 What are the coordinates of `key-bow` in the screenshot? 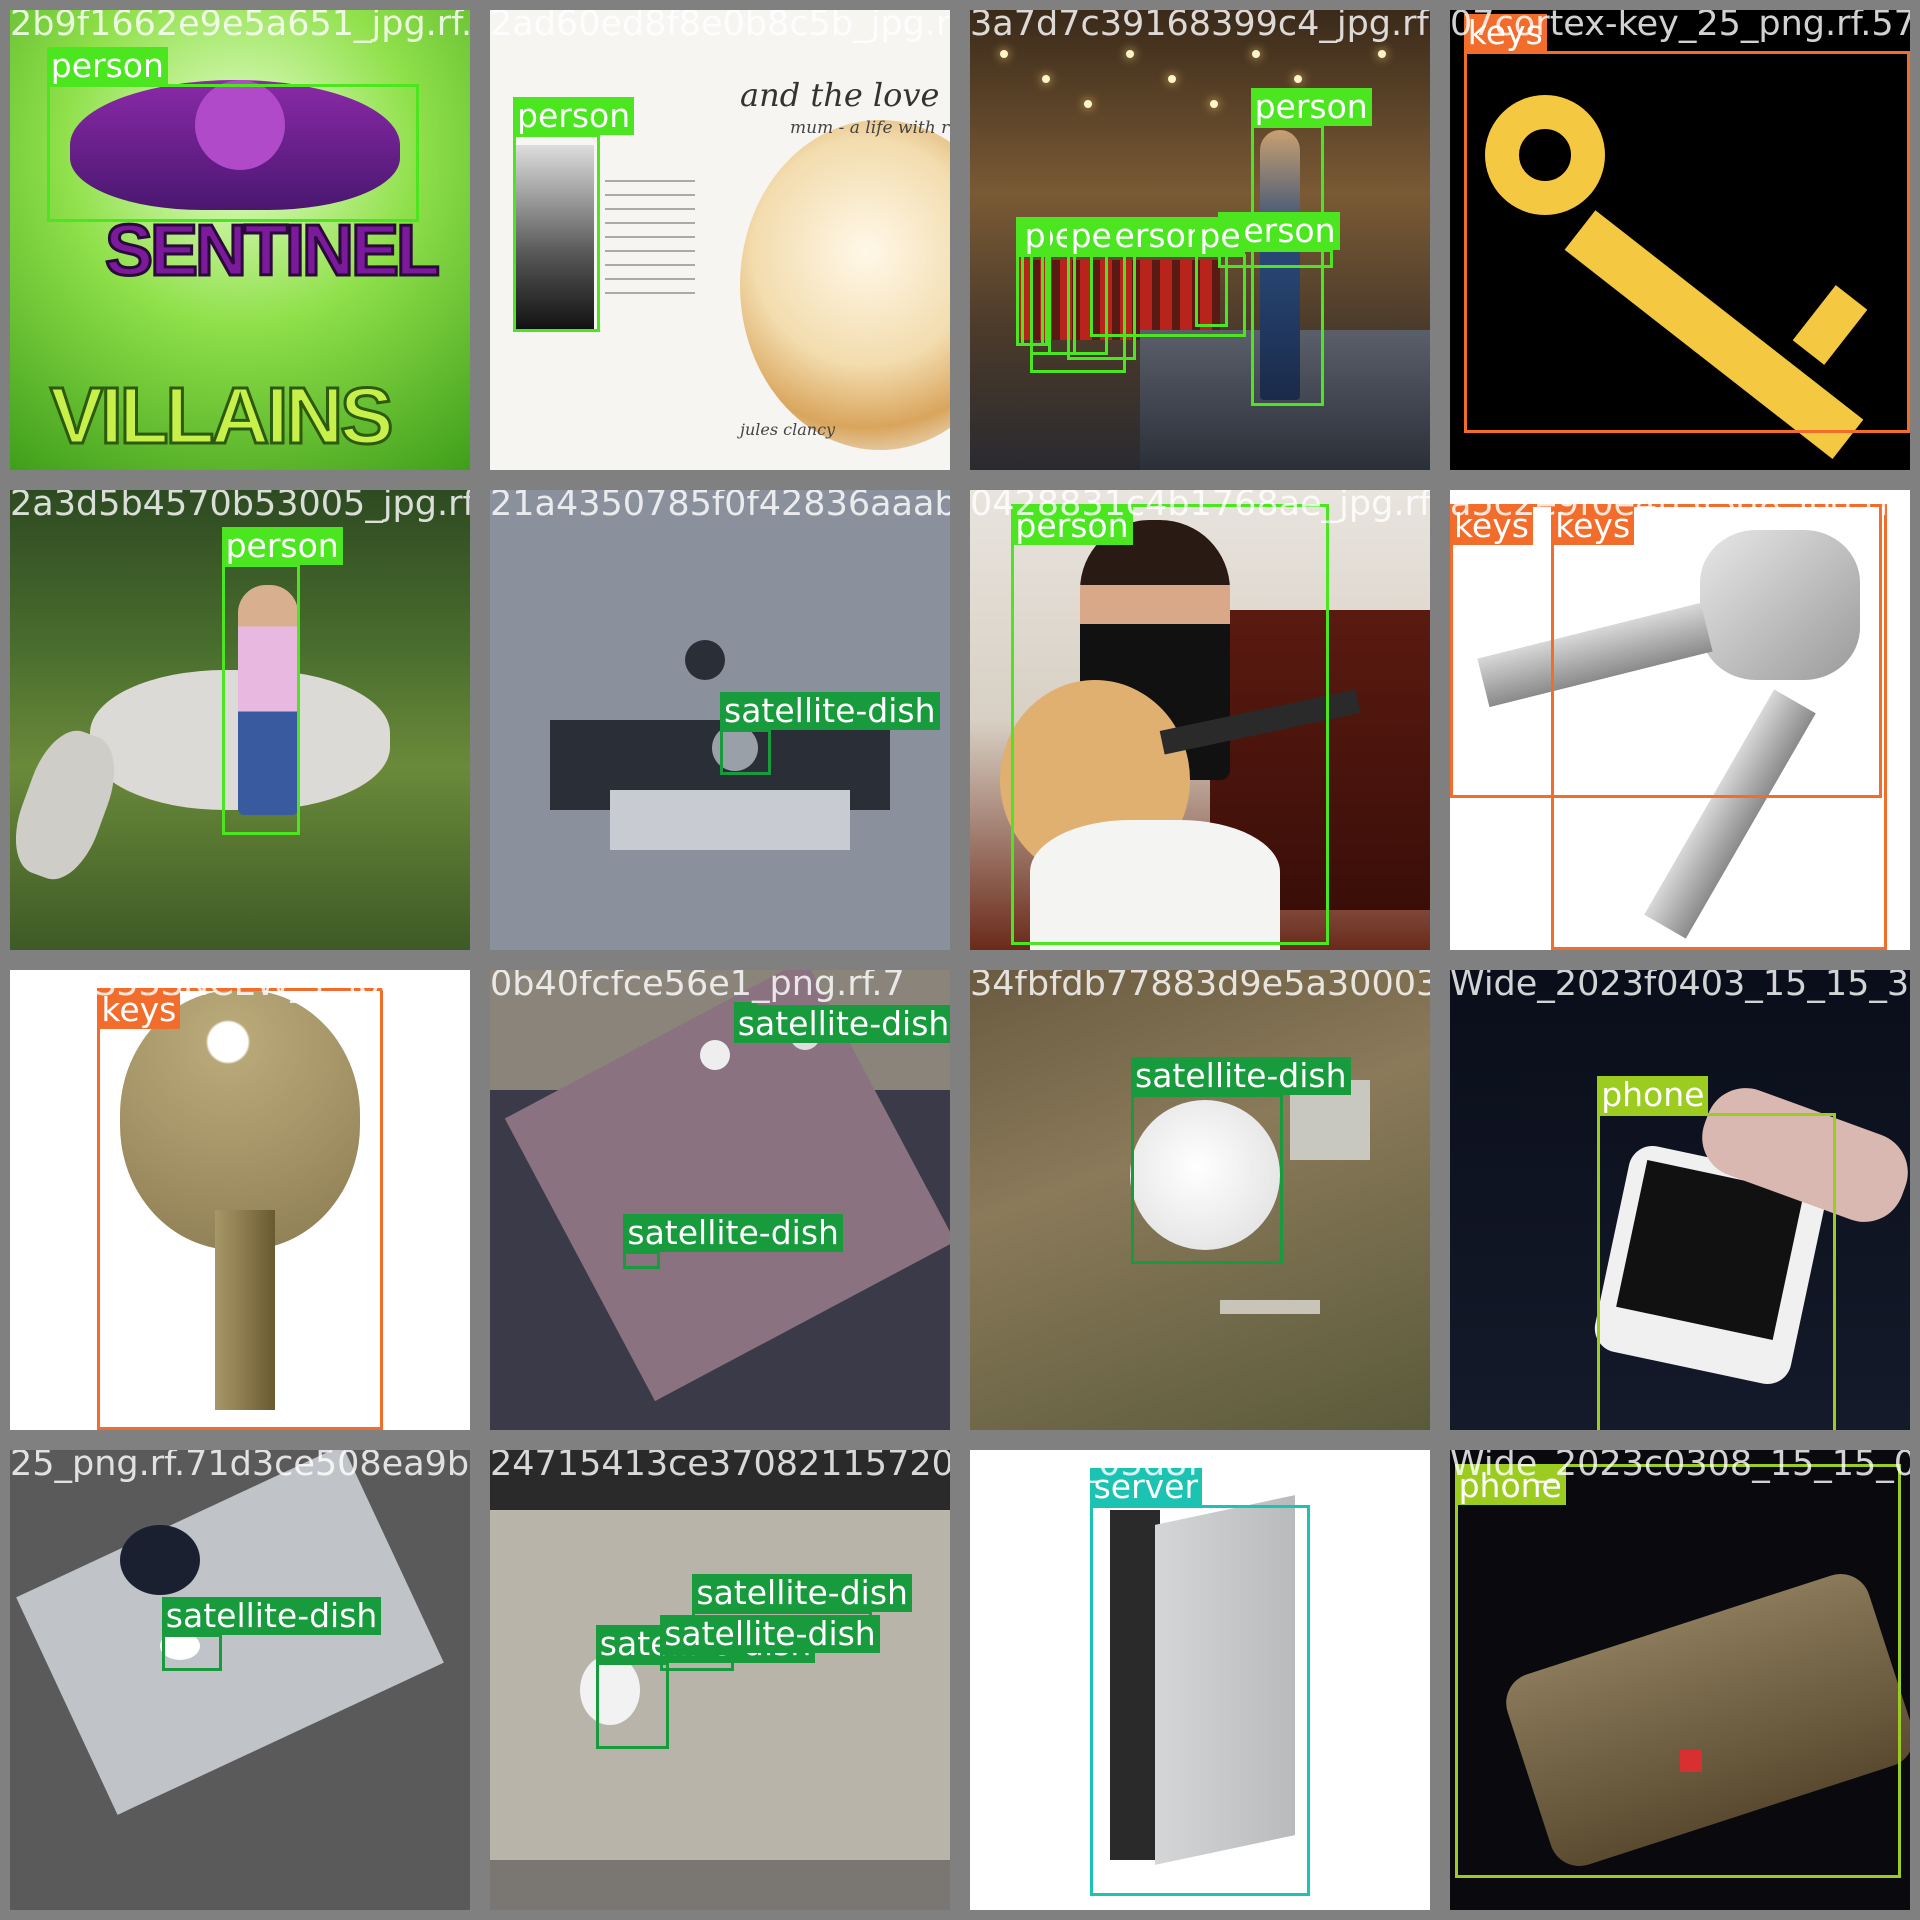 It's located at (240, 1120).